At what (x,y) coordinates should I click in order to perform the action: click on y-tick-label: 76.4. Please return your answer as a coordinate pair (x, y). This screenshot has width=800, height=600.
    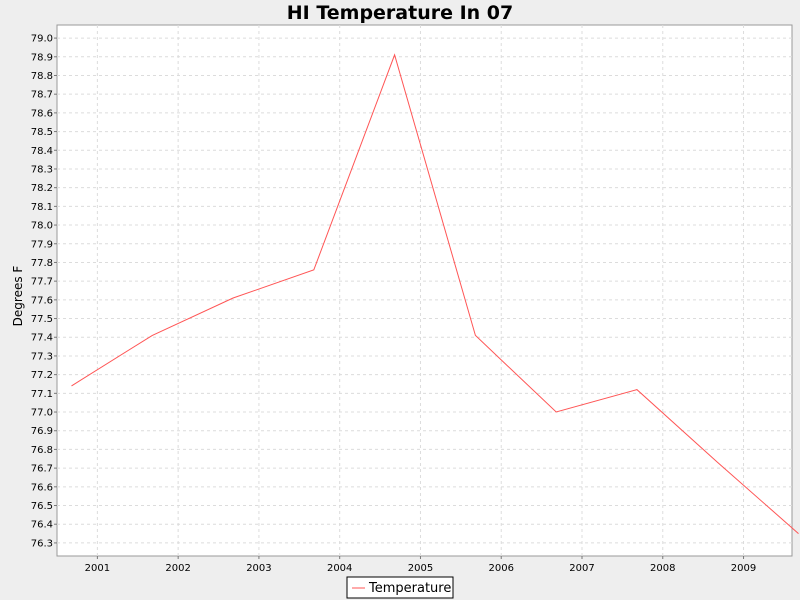
    Looking at the image, I should click on (42, 525).